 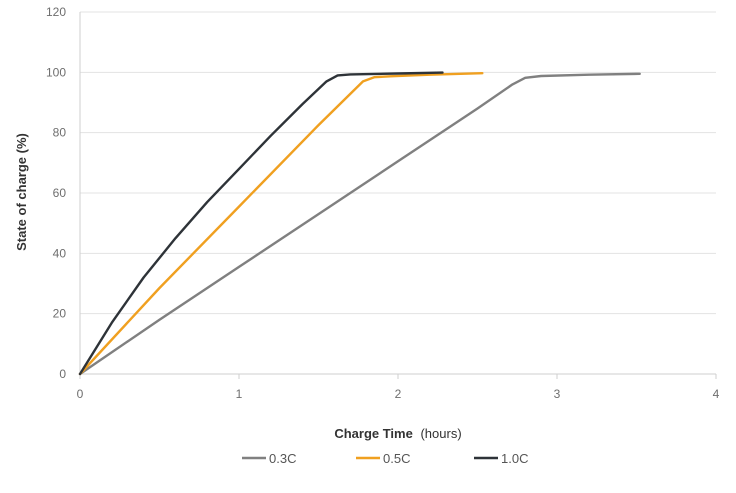 I want to click on x-tick-labels: 0 1 2 3 4, so click(x=398, y=394).